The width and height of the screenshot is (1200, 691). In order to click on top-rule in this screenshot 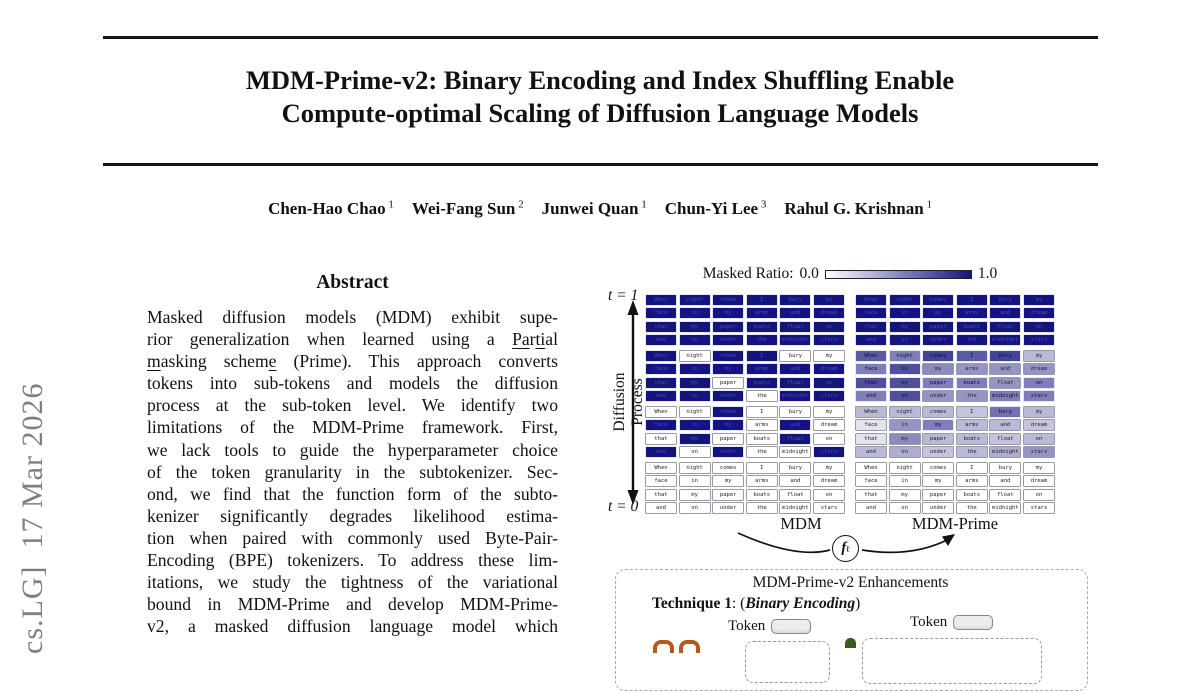, I will do `click(600, 37)`.